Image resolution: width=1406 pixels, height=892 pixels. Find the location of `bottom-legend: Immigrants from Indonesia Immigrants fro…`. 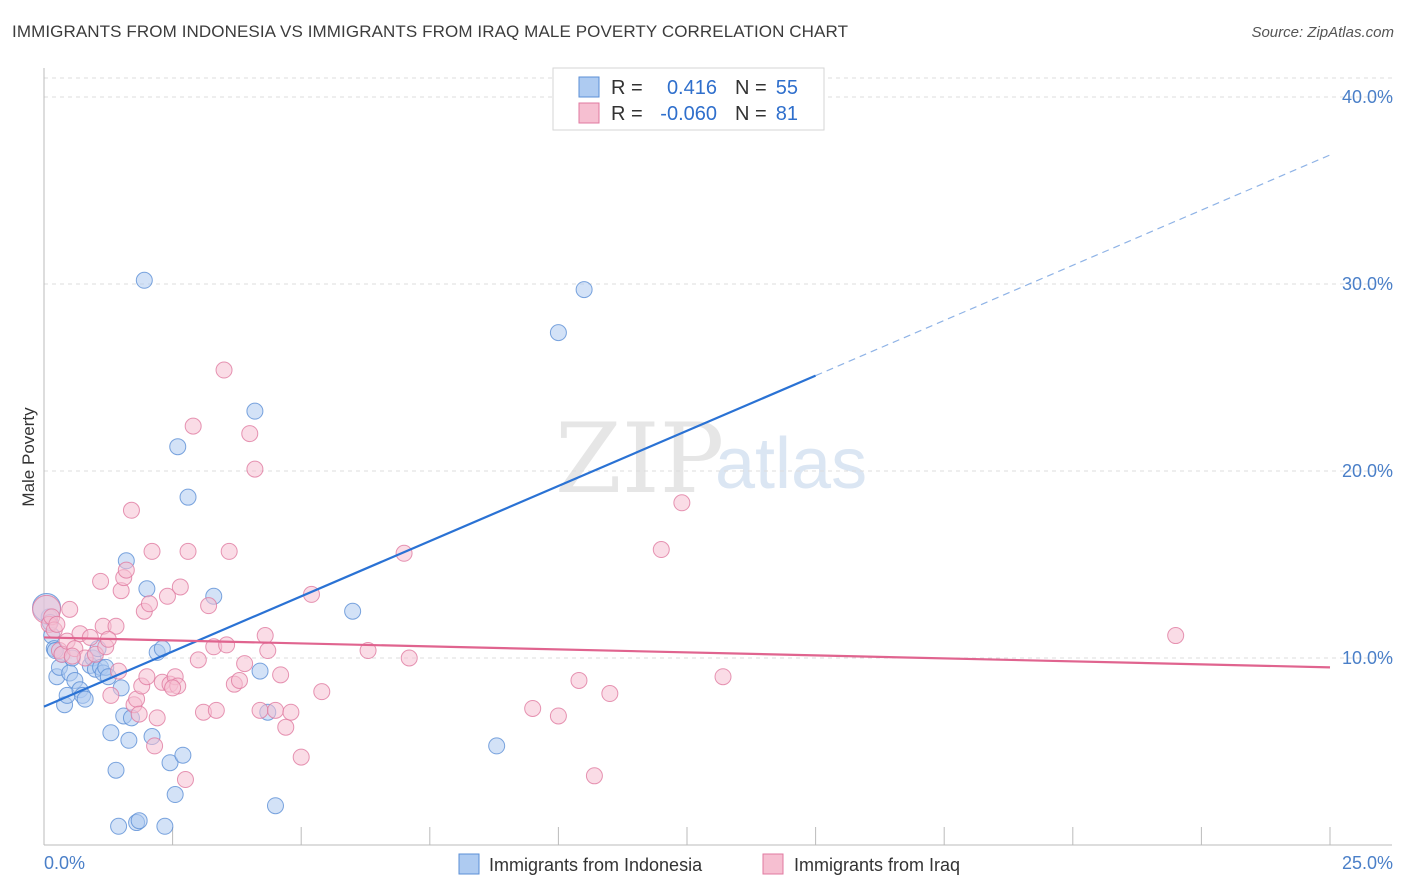

bottom-legend: Immigrants from Indonesia Immigrants fro… is located at coordinates (709, 864).